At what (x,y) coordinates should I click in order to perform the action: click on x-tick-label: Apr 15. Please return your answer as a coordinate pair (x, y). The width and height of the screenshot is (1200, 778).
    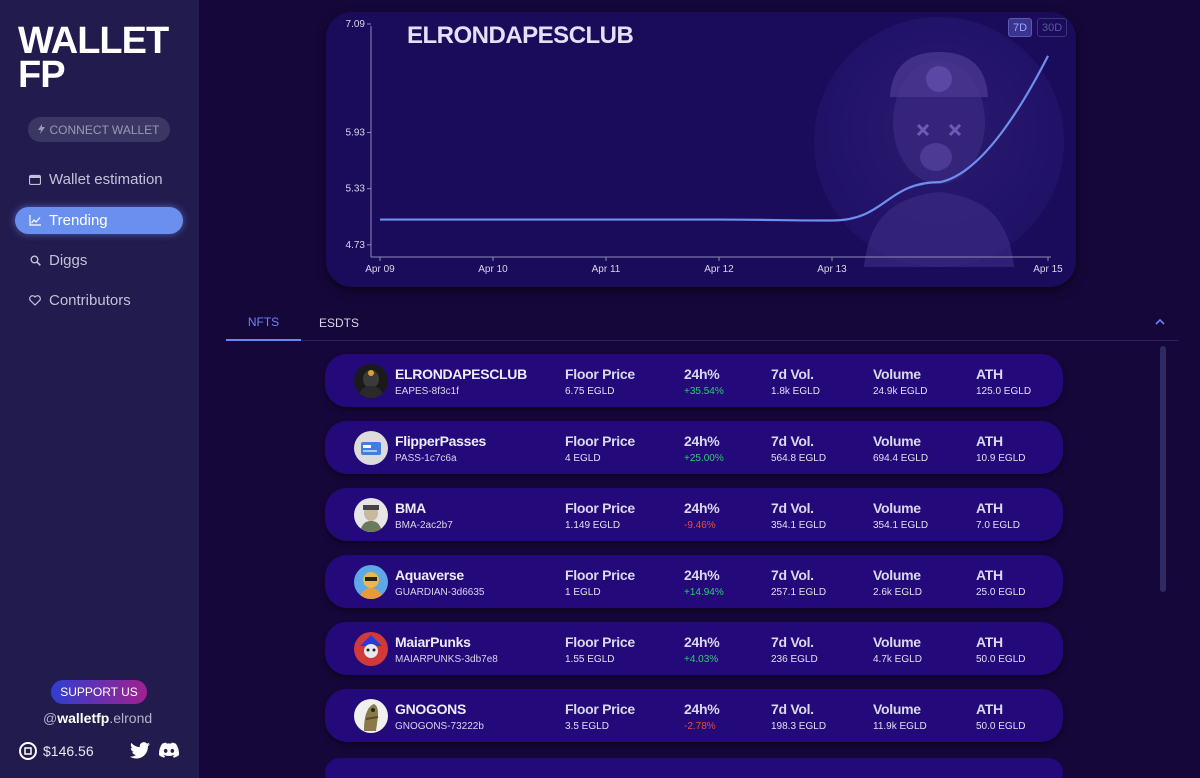
    Looking at the image, I should click on (1048, 269).